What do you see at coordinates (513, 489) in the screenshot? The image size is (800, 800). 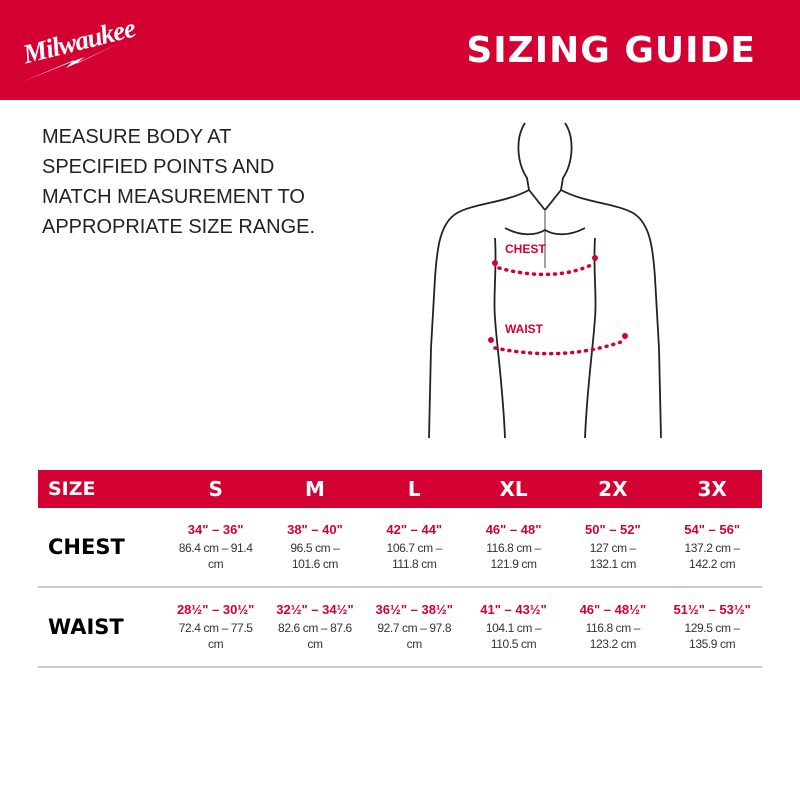 I see `size-xl: XL` at bounding box center [513, 489].